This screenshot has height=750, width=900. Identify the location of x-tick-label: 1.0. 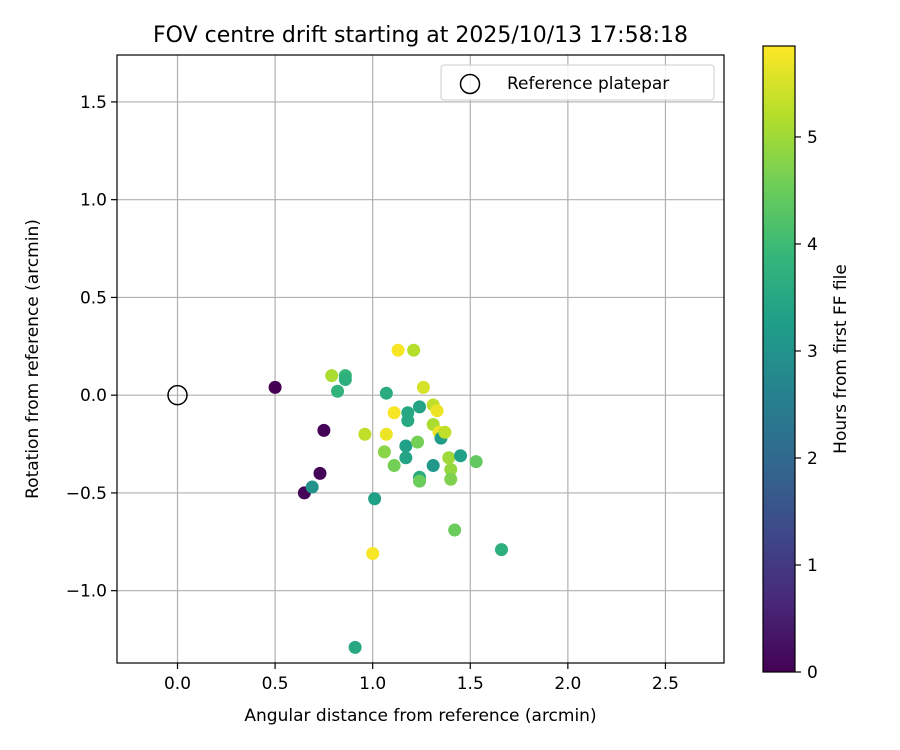
(372, 684).